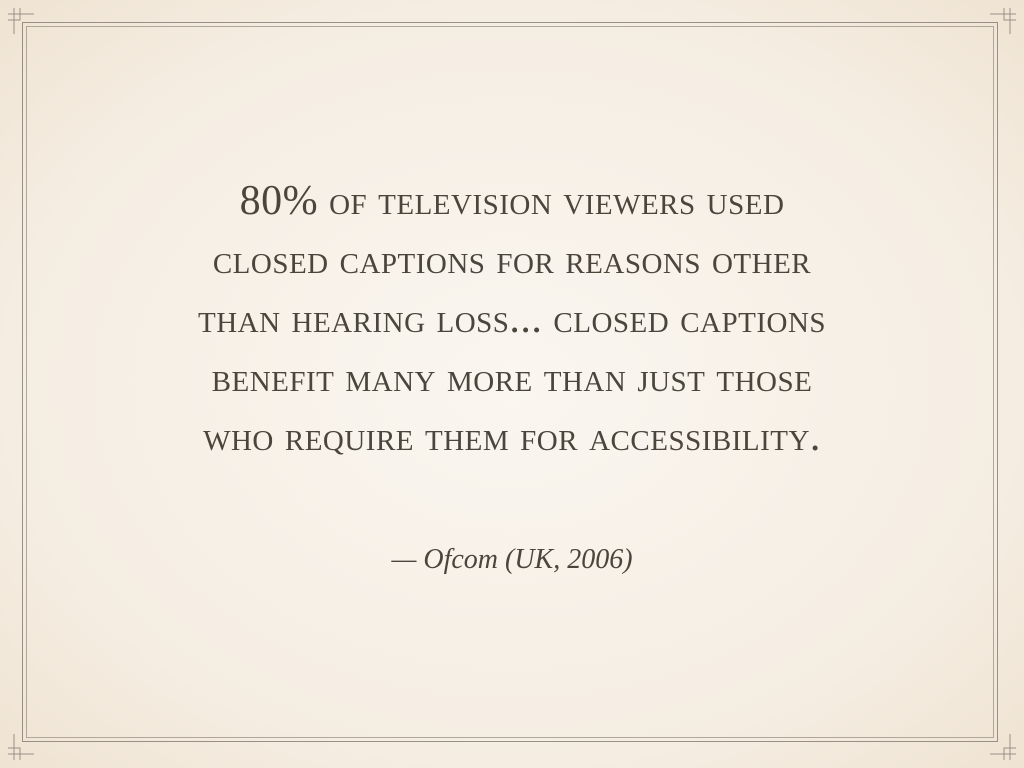  Describe the element at coordinates (512, 559) in the screenshot. I see `attribution: — Ofcom (UK, 2006)` at that location.